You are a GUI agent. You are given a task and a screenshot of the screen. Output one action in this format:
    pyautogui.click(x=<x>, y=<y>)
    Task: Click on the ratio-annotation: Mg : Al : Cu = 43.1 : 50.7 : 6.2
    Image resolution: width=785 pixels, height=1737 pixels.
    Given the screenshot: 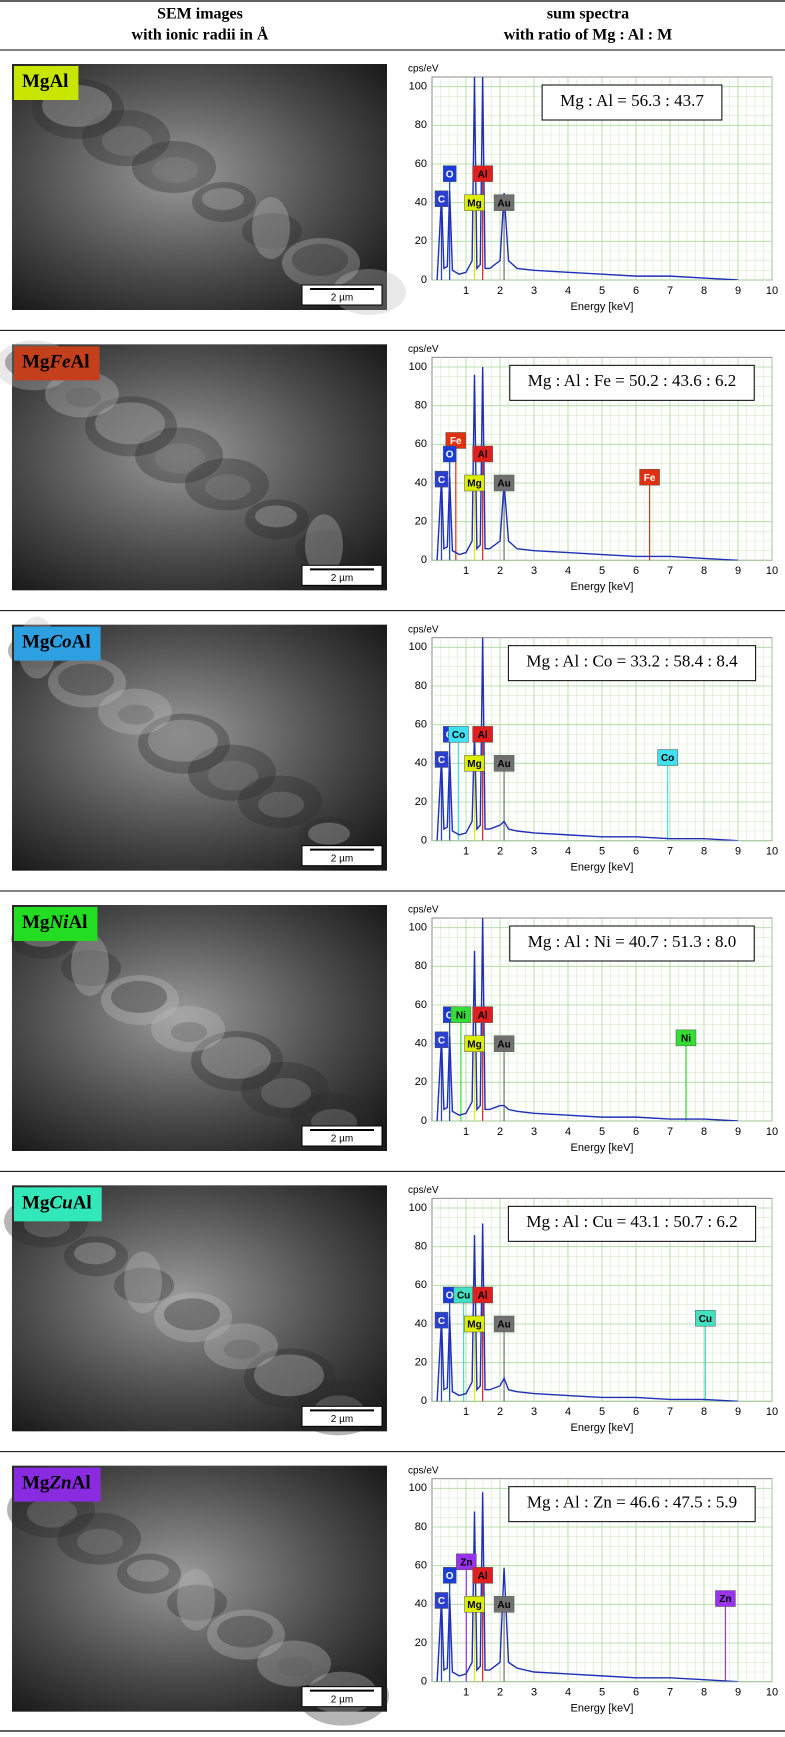 What is the action you would take?
    pyautogui.click(x=631, y=1221)
    